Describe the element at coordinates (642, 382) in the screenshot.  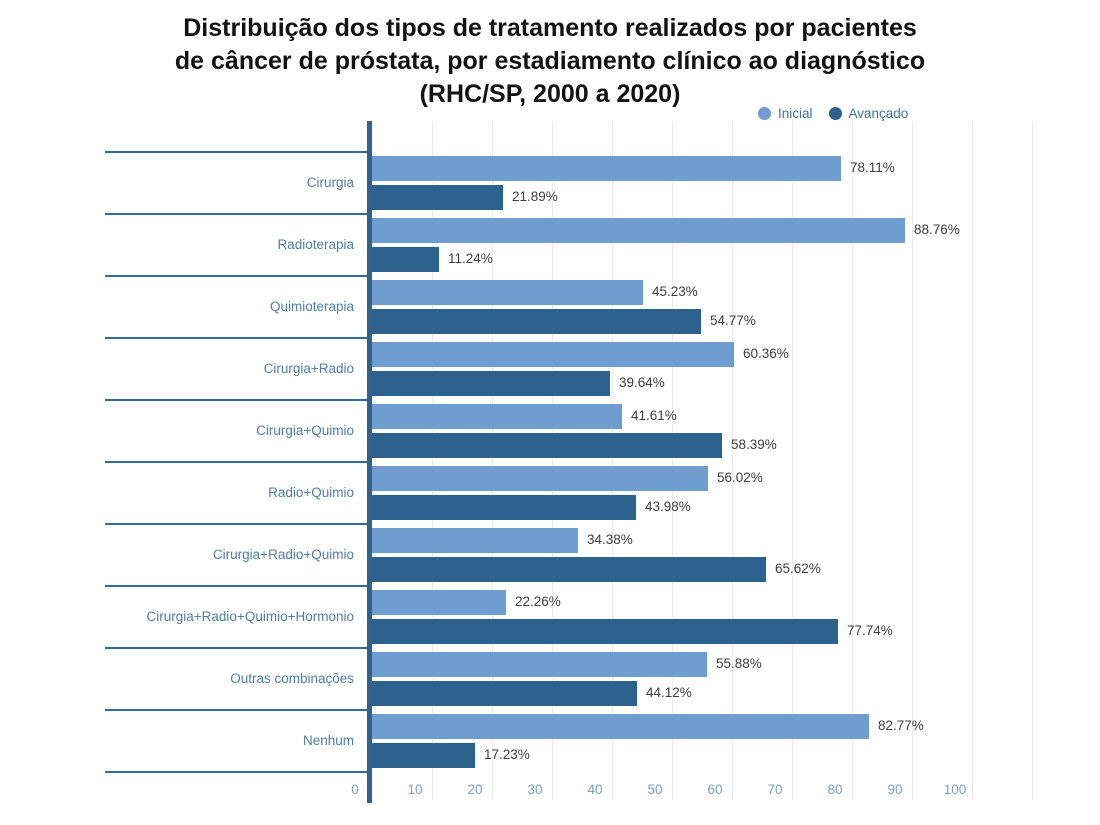
I see `bar-value-label: 39.64%` at that location.